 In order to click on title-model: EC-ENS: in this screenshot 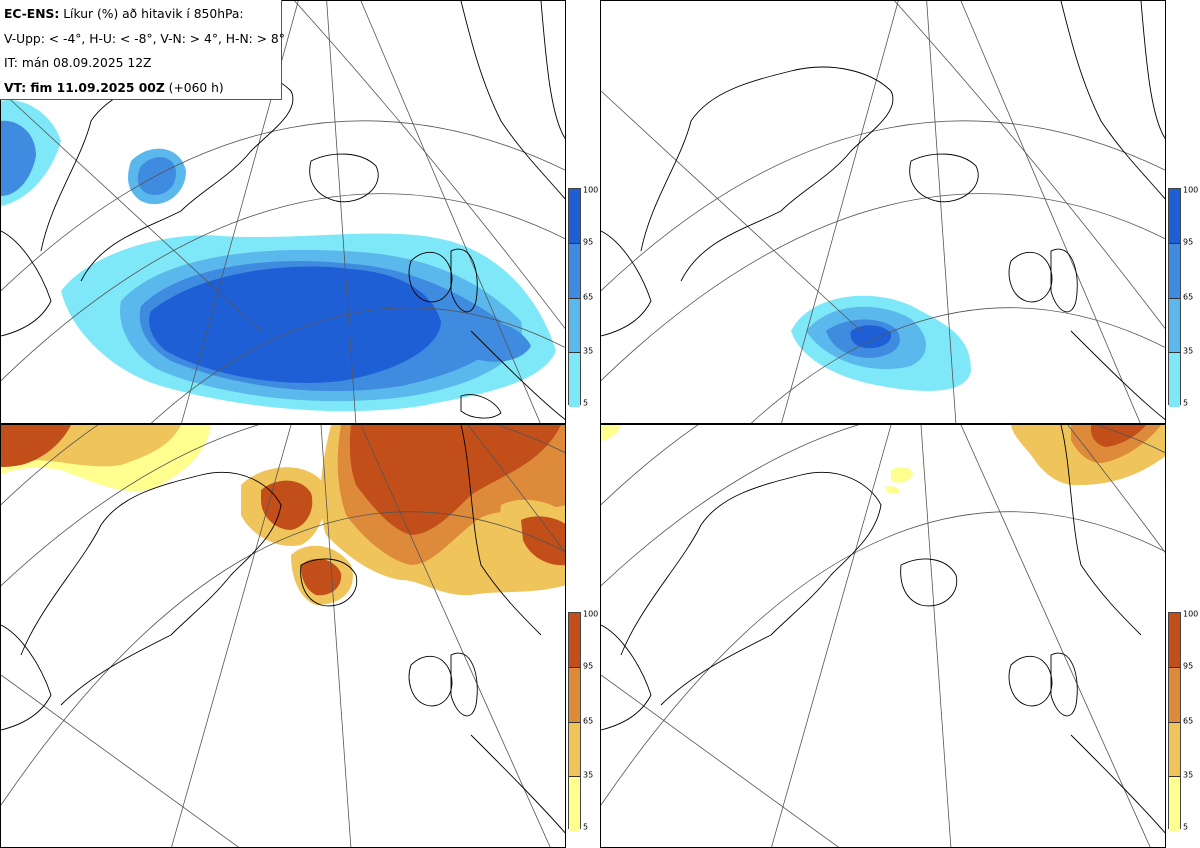, I will do `click(32, 14)`.